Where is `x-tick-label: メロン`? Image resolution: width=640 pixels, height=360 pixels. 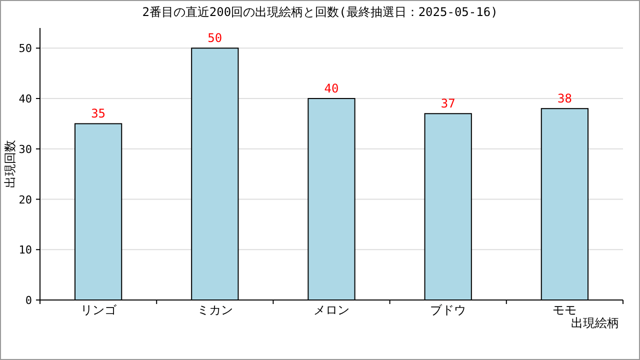
x-tick-label: メロン is located at coordinates (332, 310).